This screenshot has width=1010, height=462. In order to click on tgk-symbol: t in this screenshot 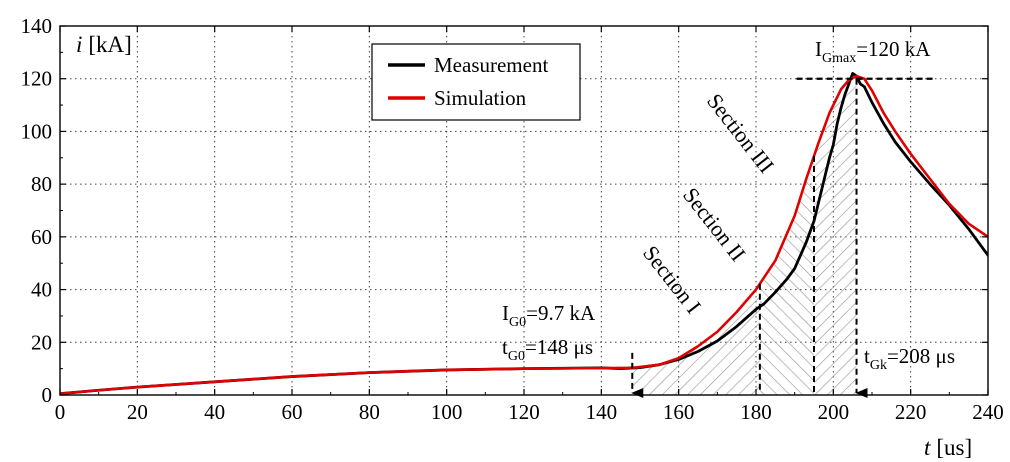, I will do `click(867, 356)`.